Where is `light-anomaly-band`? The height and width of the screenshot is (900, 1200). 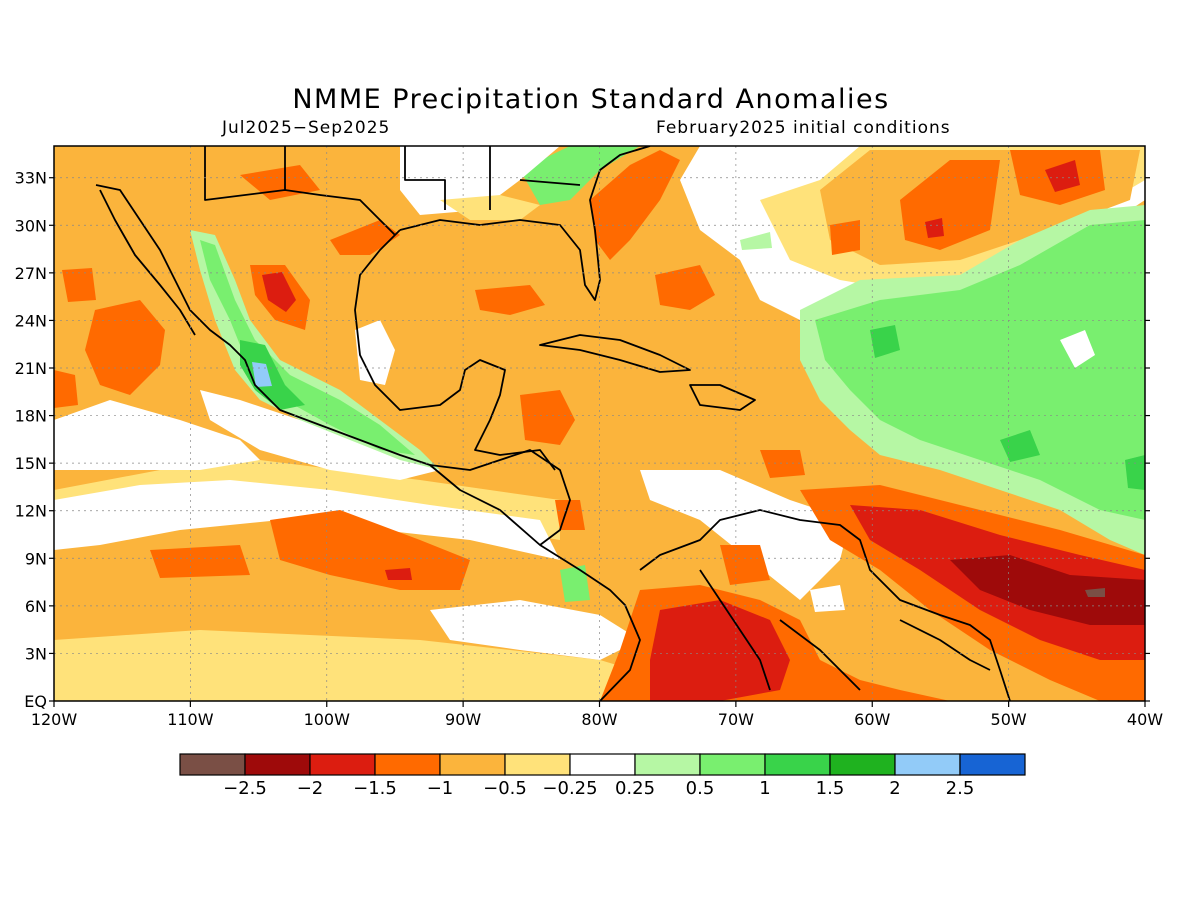
light-anomaly-band is located at coordinates (377, 665).